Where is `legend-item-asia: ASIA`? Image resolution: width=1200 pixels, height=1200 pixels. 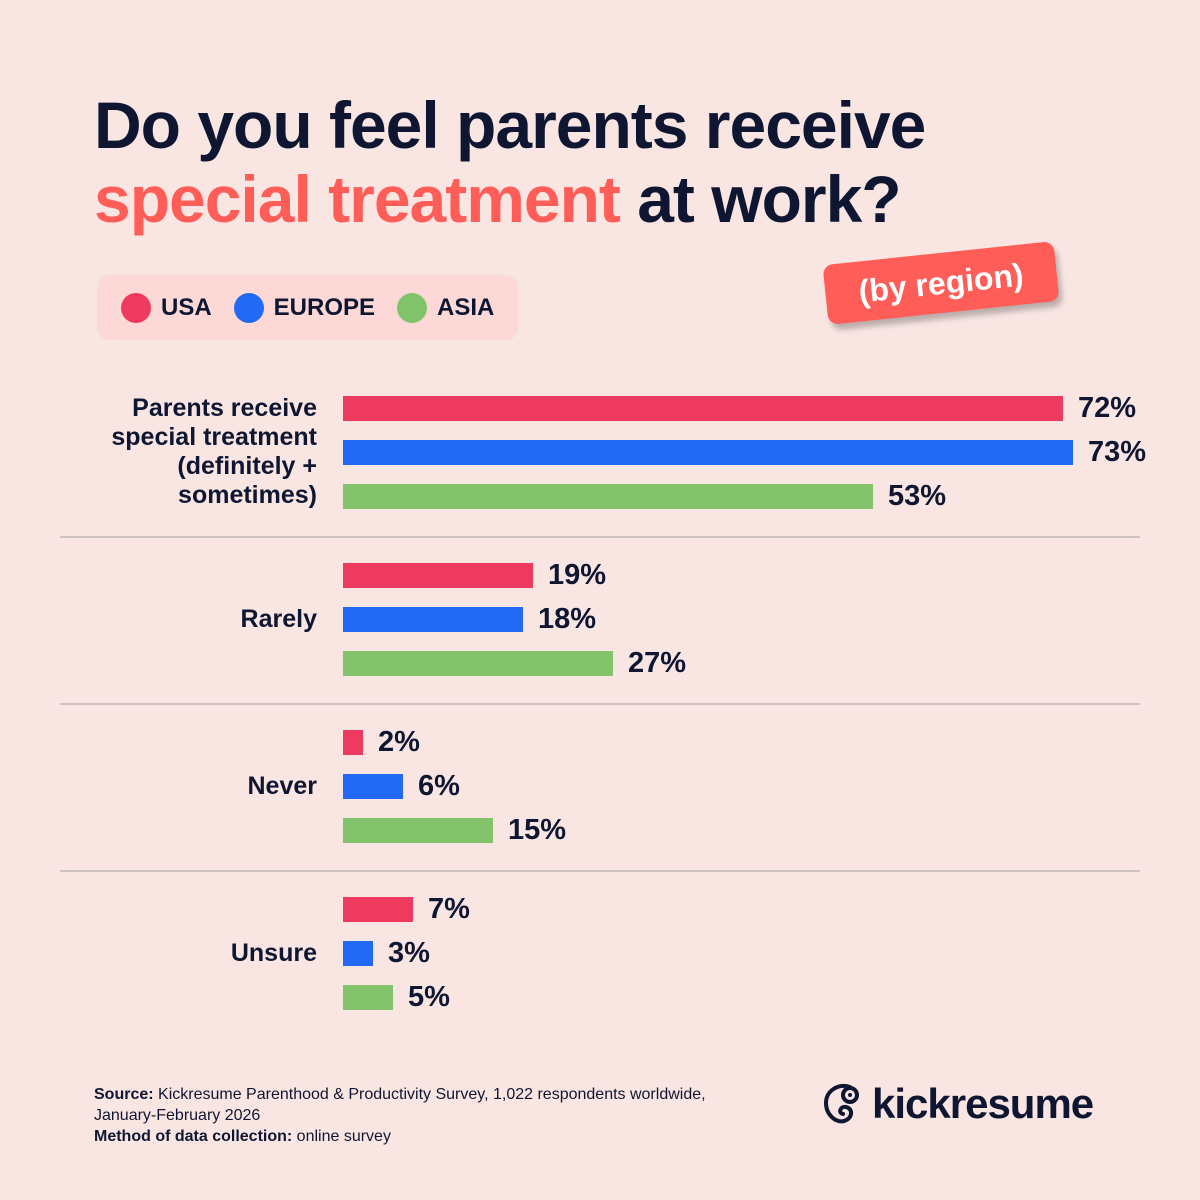
legend-item-asia: ASIA is located at coordinates (446, 307).